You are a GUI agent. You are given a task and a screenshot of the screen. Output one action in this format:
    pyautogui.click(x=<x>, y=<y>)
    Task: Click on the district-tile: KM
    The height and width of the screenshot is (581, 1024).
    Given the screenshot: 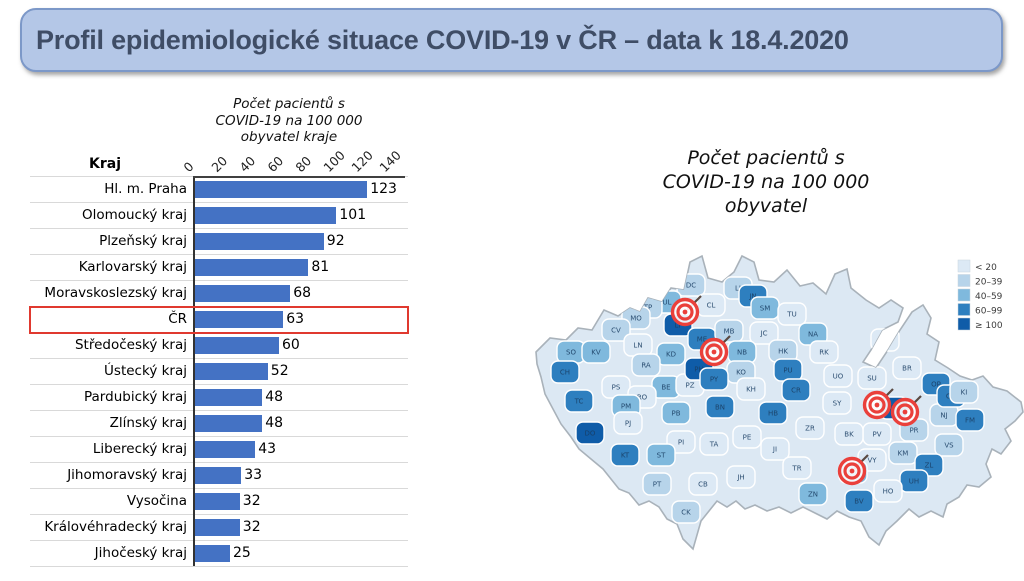 What is the action you would take?
    pyautogui.click(x=903, y=453)
    